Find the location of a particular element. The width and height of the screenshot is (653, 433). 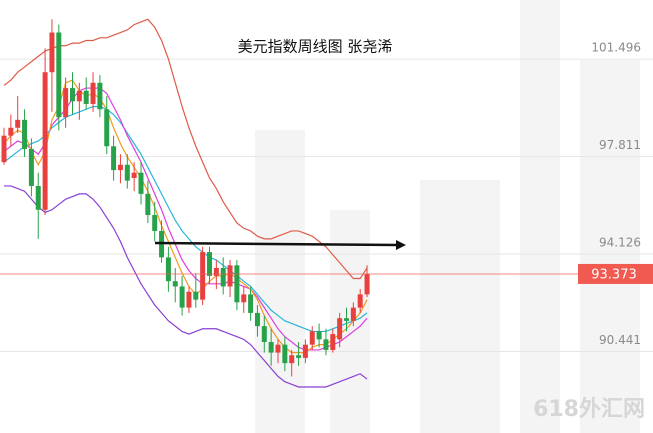

watermark: 618外汇网 is located at coordinates (589, 409).